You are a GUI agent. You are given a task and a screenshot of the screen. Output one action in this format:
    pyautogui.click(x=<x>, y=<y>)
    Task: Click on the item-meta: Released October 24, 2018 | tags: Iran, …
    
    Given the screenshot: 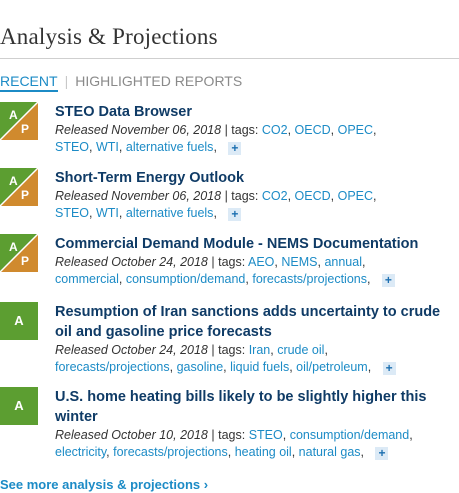 What is the action you would take?
    pyautogui.click(x=255, y=359)
    